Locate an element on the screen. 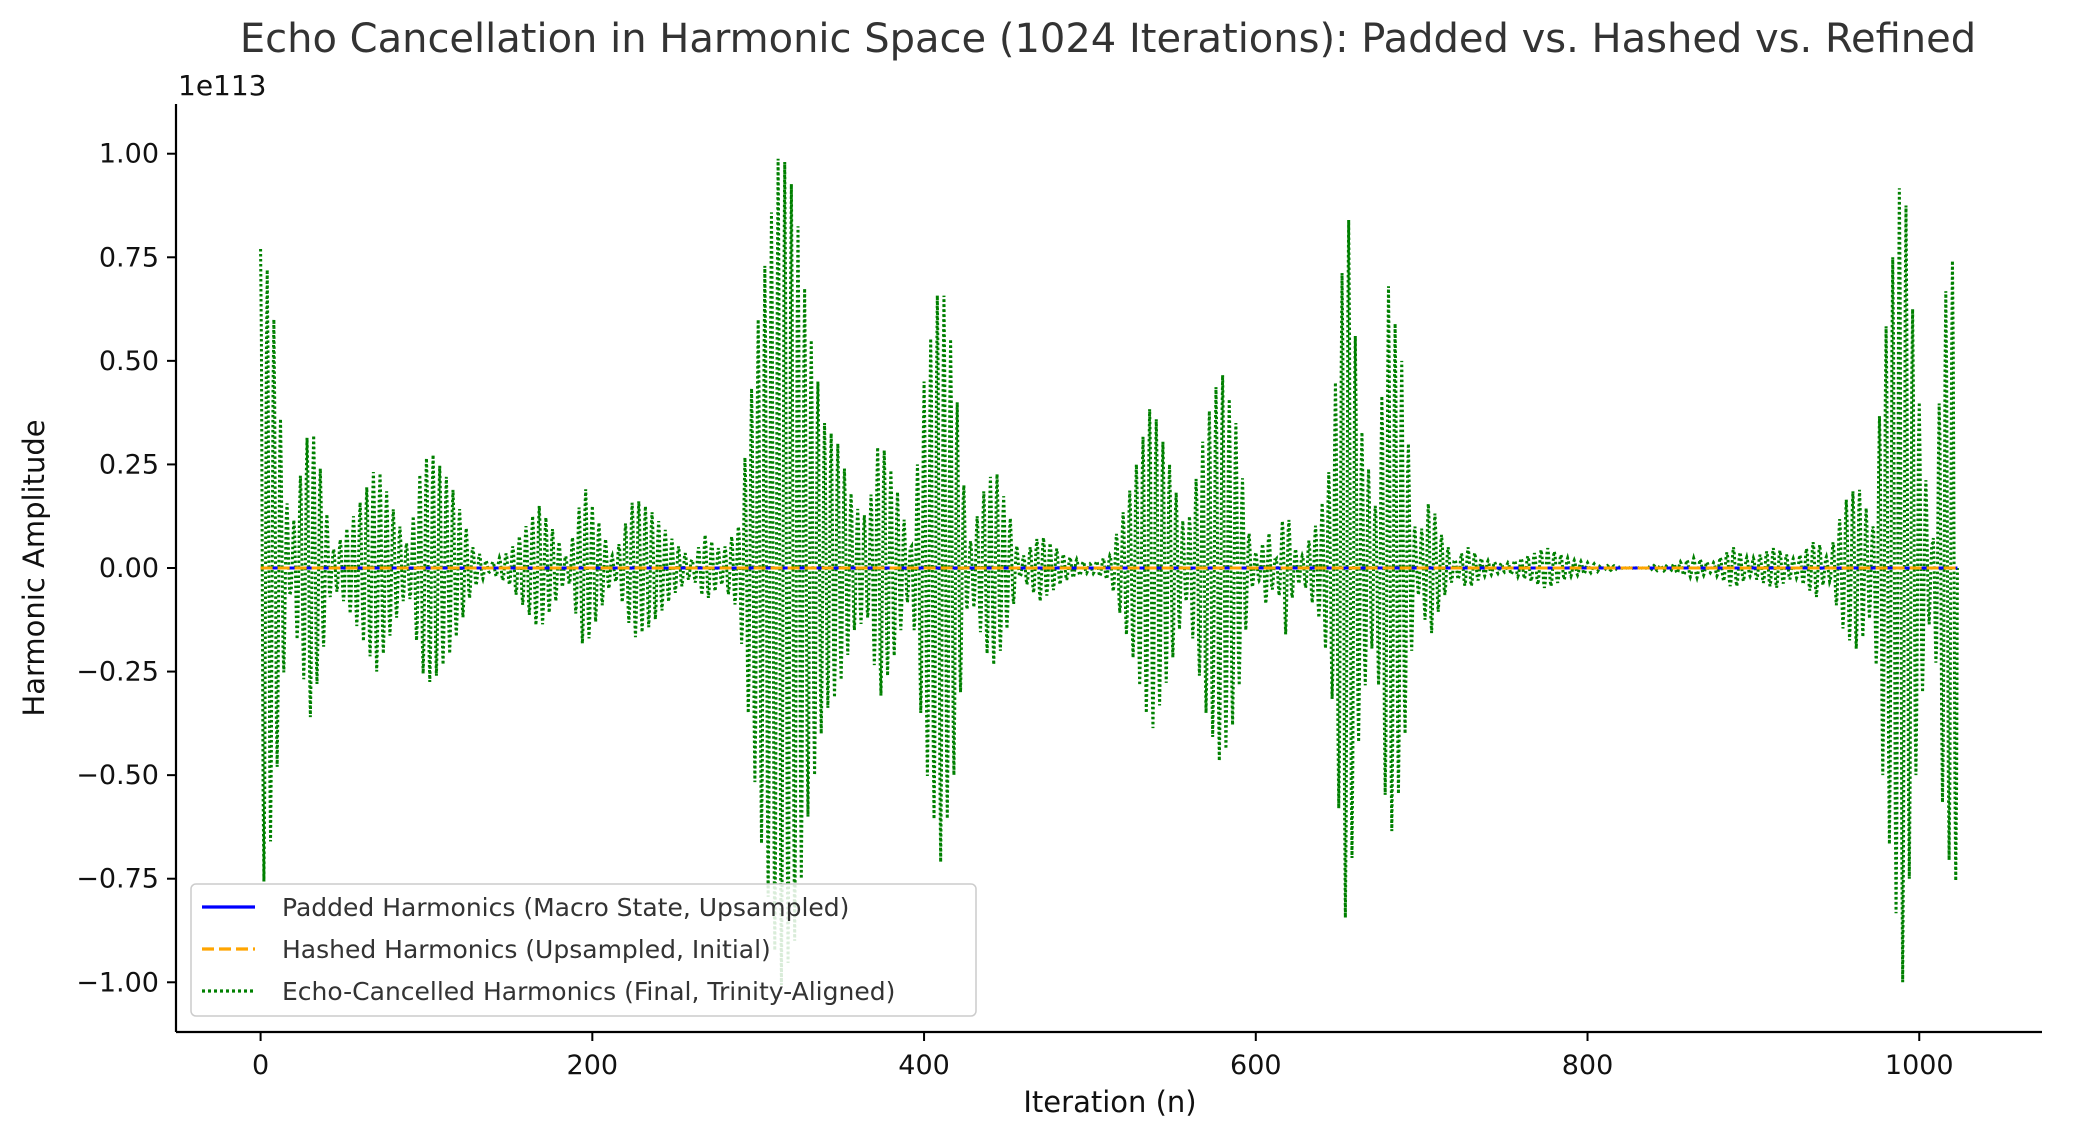 The width and height of the screenshot is (2091, 1135). y-tick-label: −0.50 is located at coordinates (117, 775).